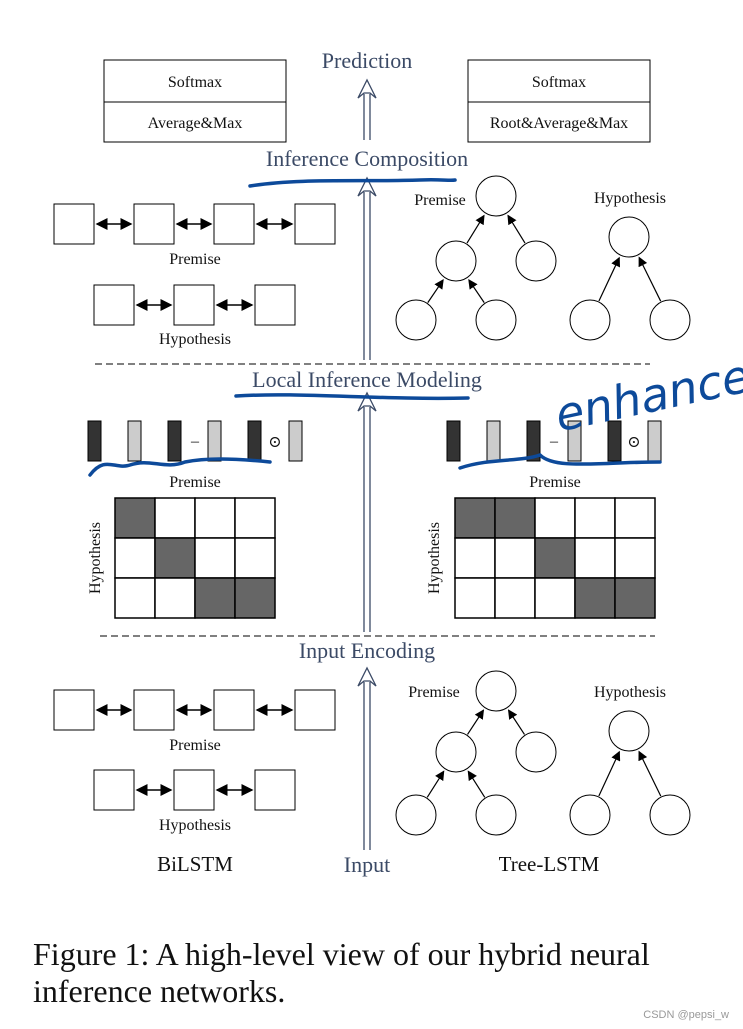 This screenshot has width=743, height=1029. What do you see at coordinates (159, 991) in the screenshot?
I see `caption-line-2: inference networks.` at bounding box center [159, 991].